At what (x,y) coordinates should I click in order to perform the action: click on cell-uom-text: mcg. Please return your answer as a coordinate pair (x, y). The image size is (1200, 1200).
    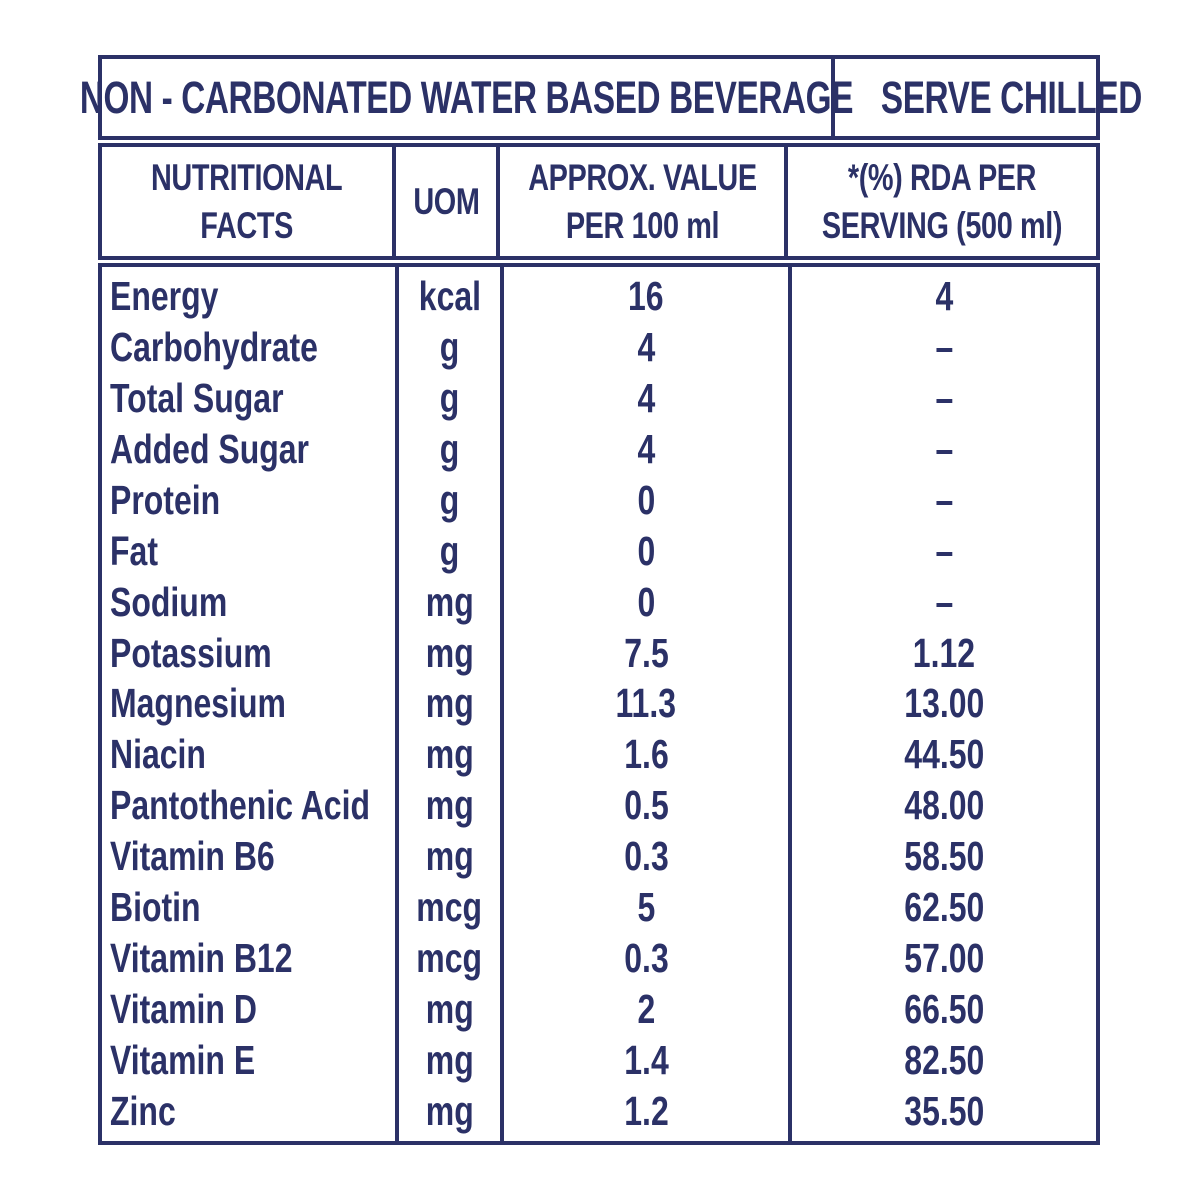
    Looking at the image, I should click on (449, 907).